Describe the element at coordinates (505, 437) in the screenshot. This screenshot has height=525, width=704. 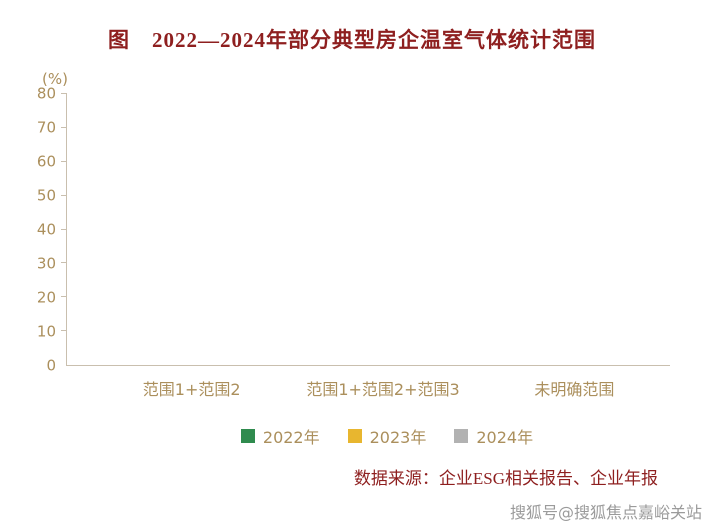
I see `legend-label: 2024年` at that location.